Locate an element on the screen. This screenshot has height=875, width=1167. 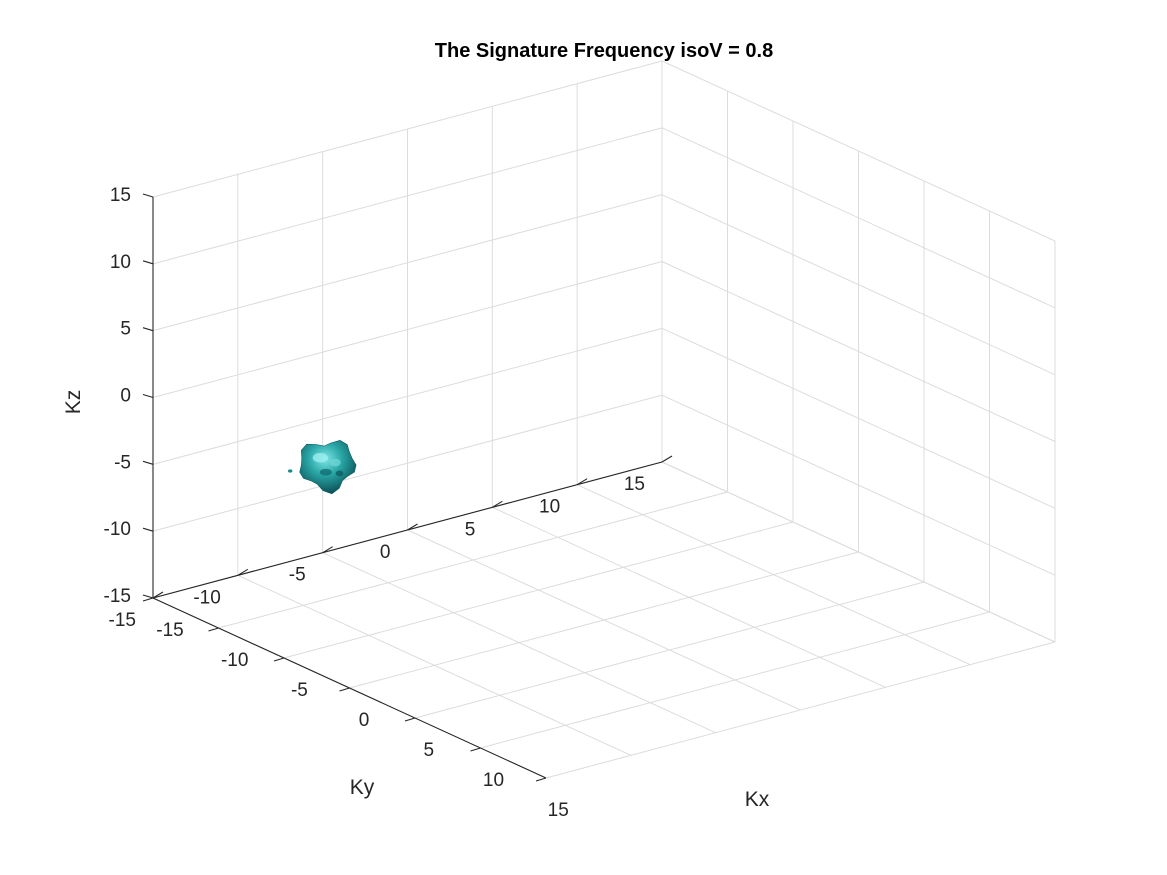
x-tick-label: -10 is located at coordinates (234, 660).